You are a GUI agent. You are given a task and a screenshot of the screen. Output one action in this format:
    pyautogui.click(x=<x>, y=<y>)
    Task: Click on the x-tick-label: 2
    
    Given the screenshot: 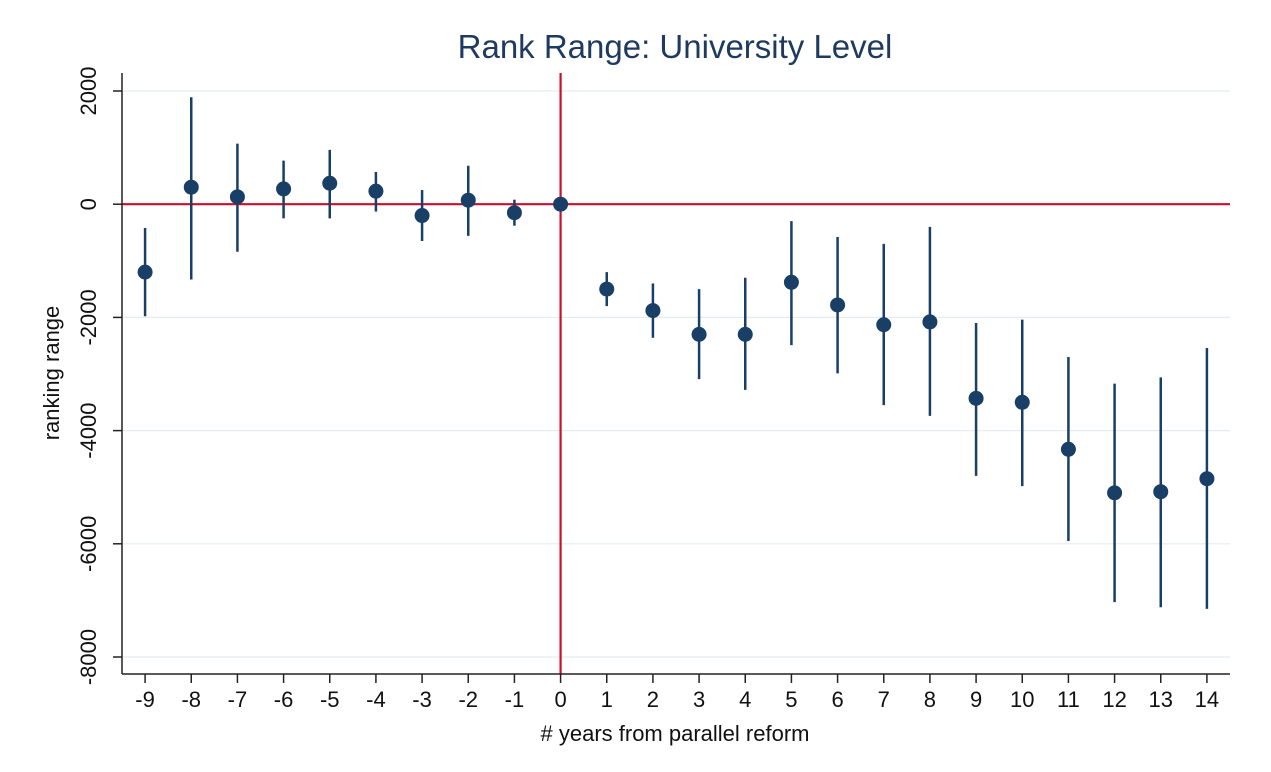 What is the action you would take?
    pyautogui.click(x=653, y=699)
    